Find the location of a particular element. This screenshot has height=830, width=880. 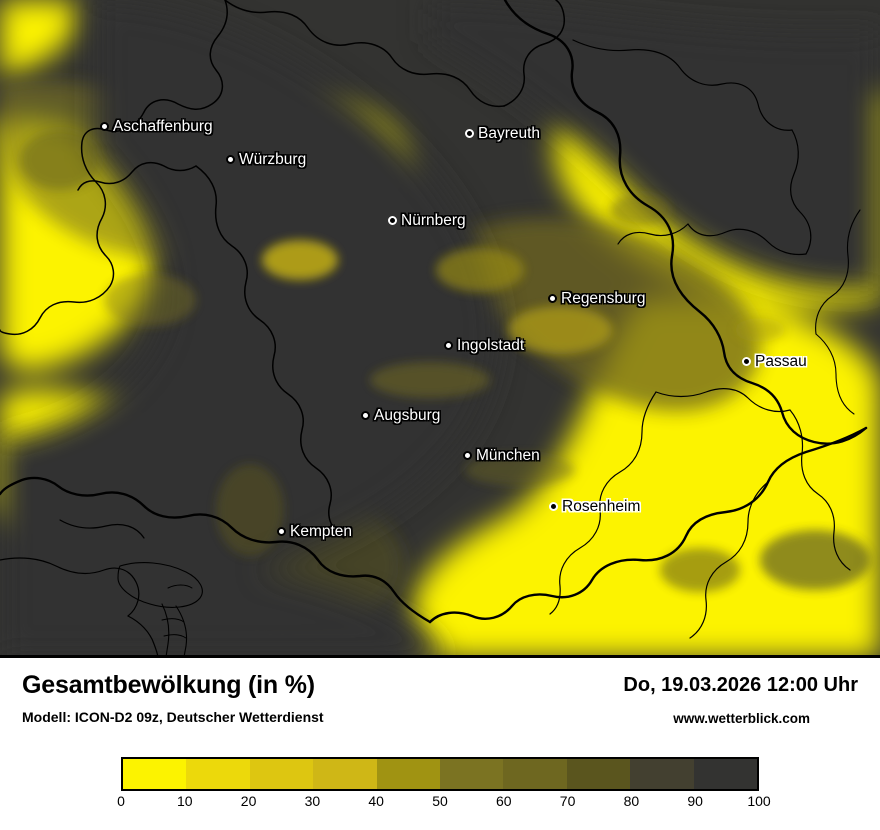

city-label: Würzburg is located at coordinates (273, 159).